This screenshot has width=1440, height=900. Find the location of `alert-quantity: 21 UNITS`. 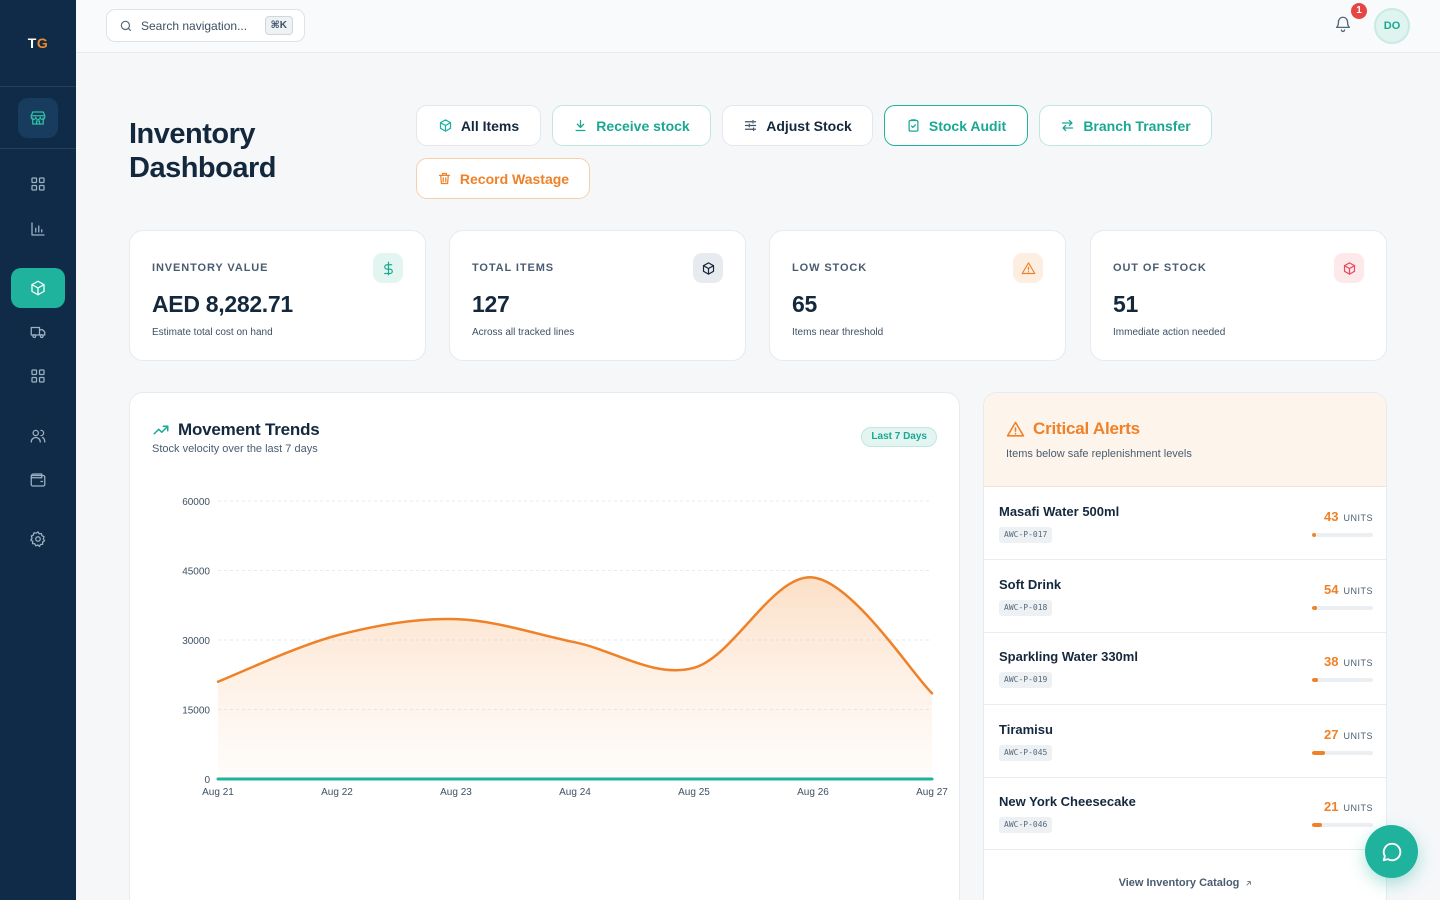

alert-quantity: 21 UNITS is located at coordinates (1348, 806).